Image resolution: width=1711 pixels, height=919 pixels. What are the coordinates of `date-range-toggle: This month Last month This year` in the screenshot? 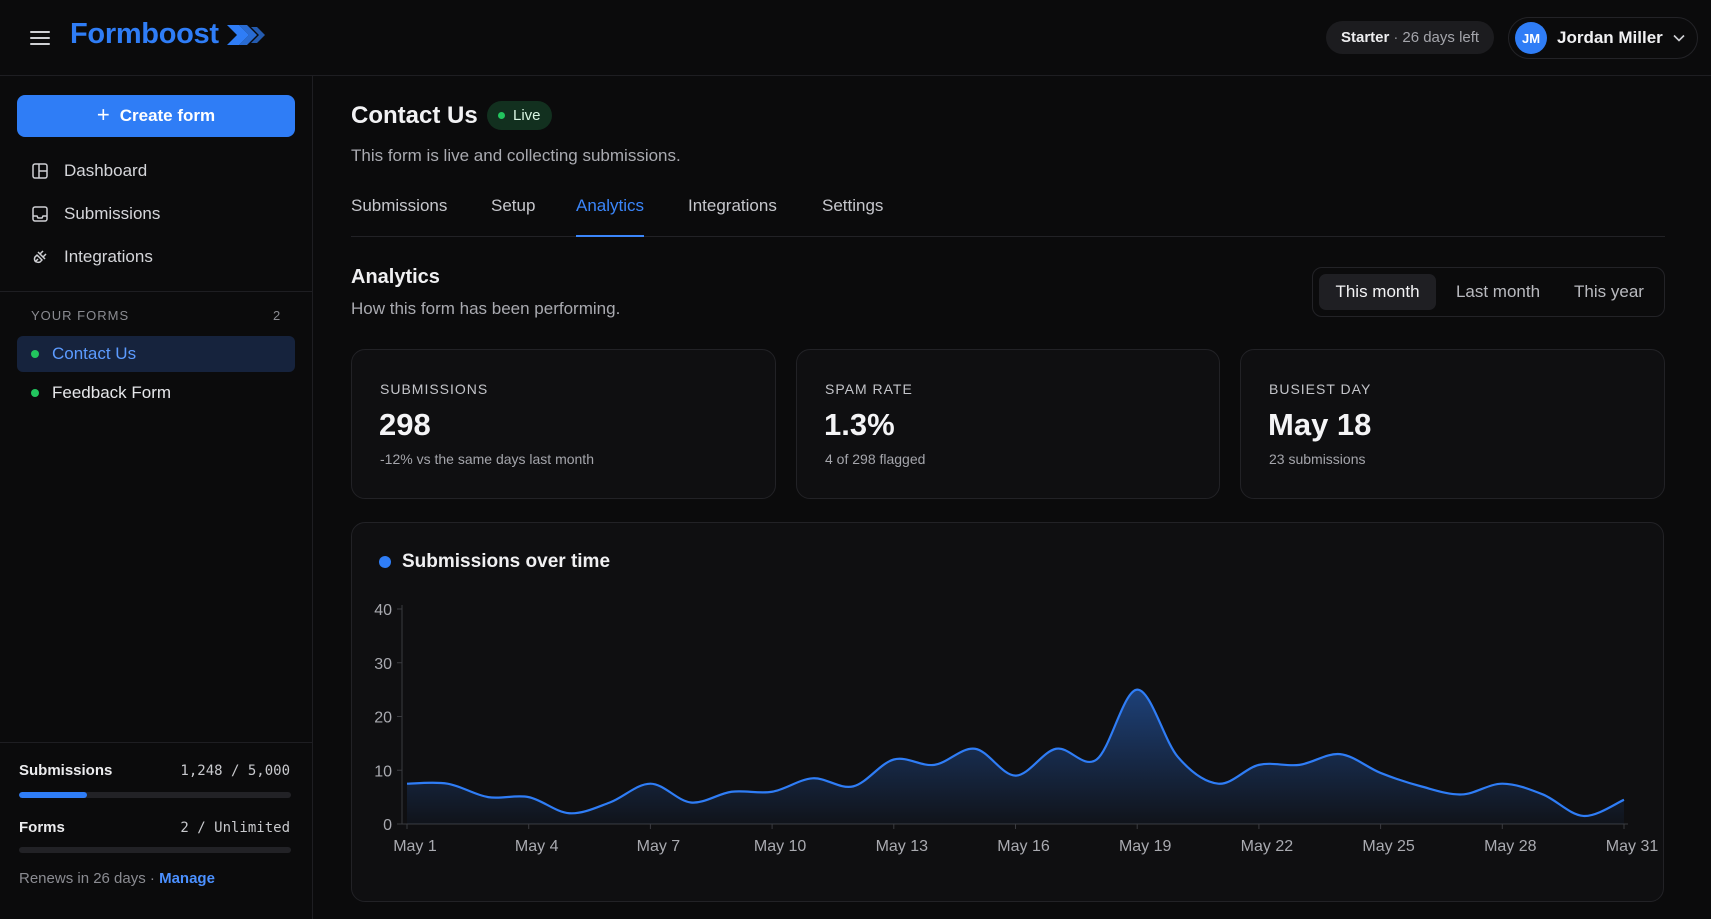 It's located at (1488, 292).